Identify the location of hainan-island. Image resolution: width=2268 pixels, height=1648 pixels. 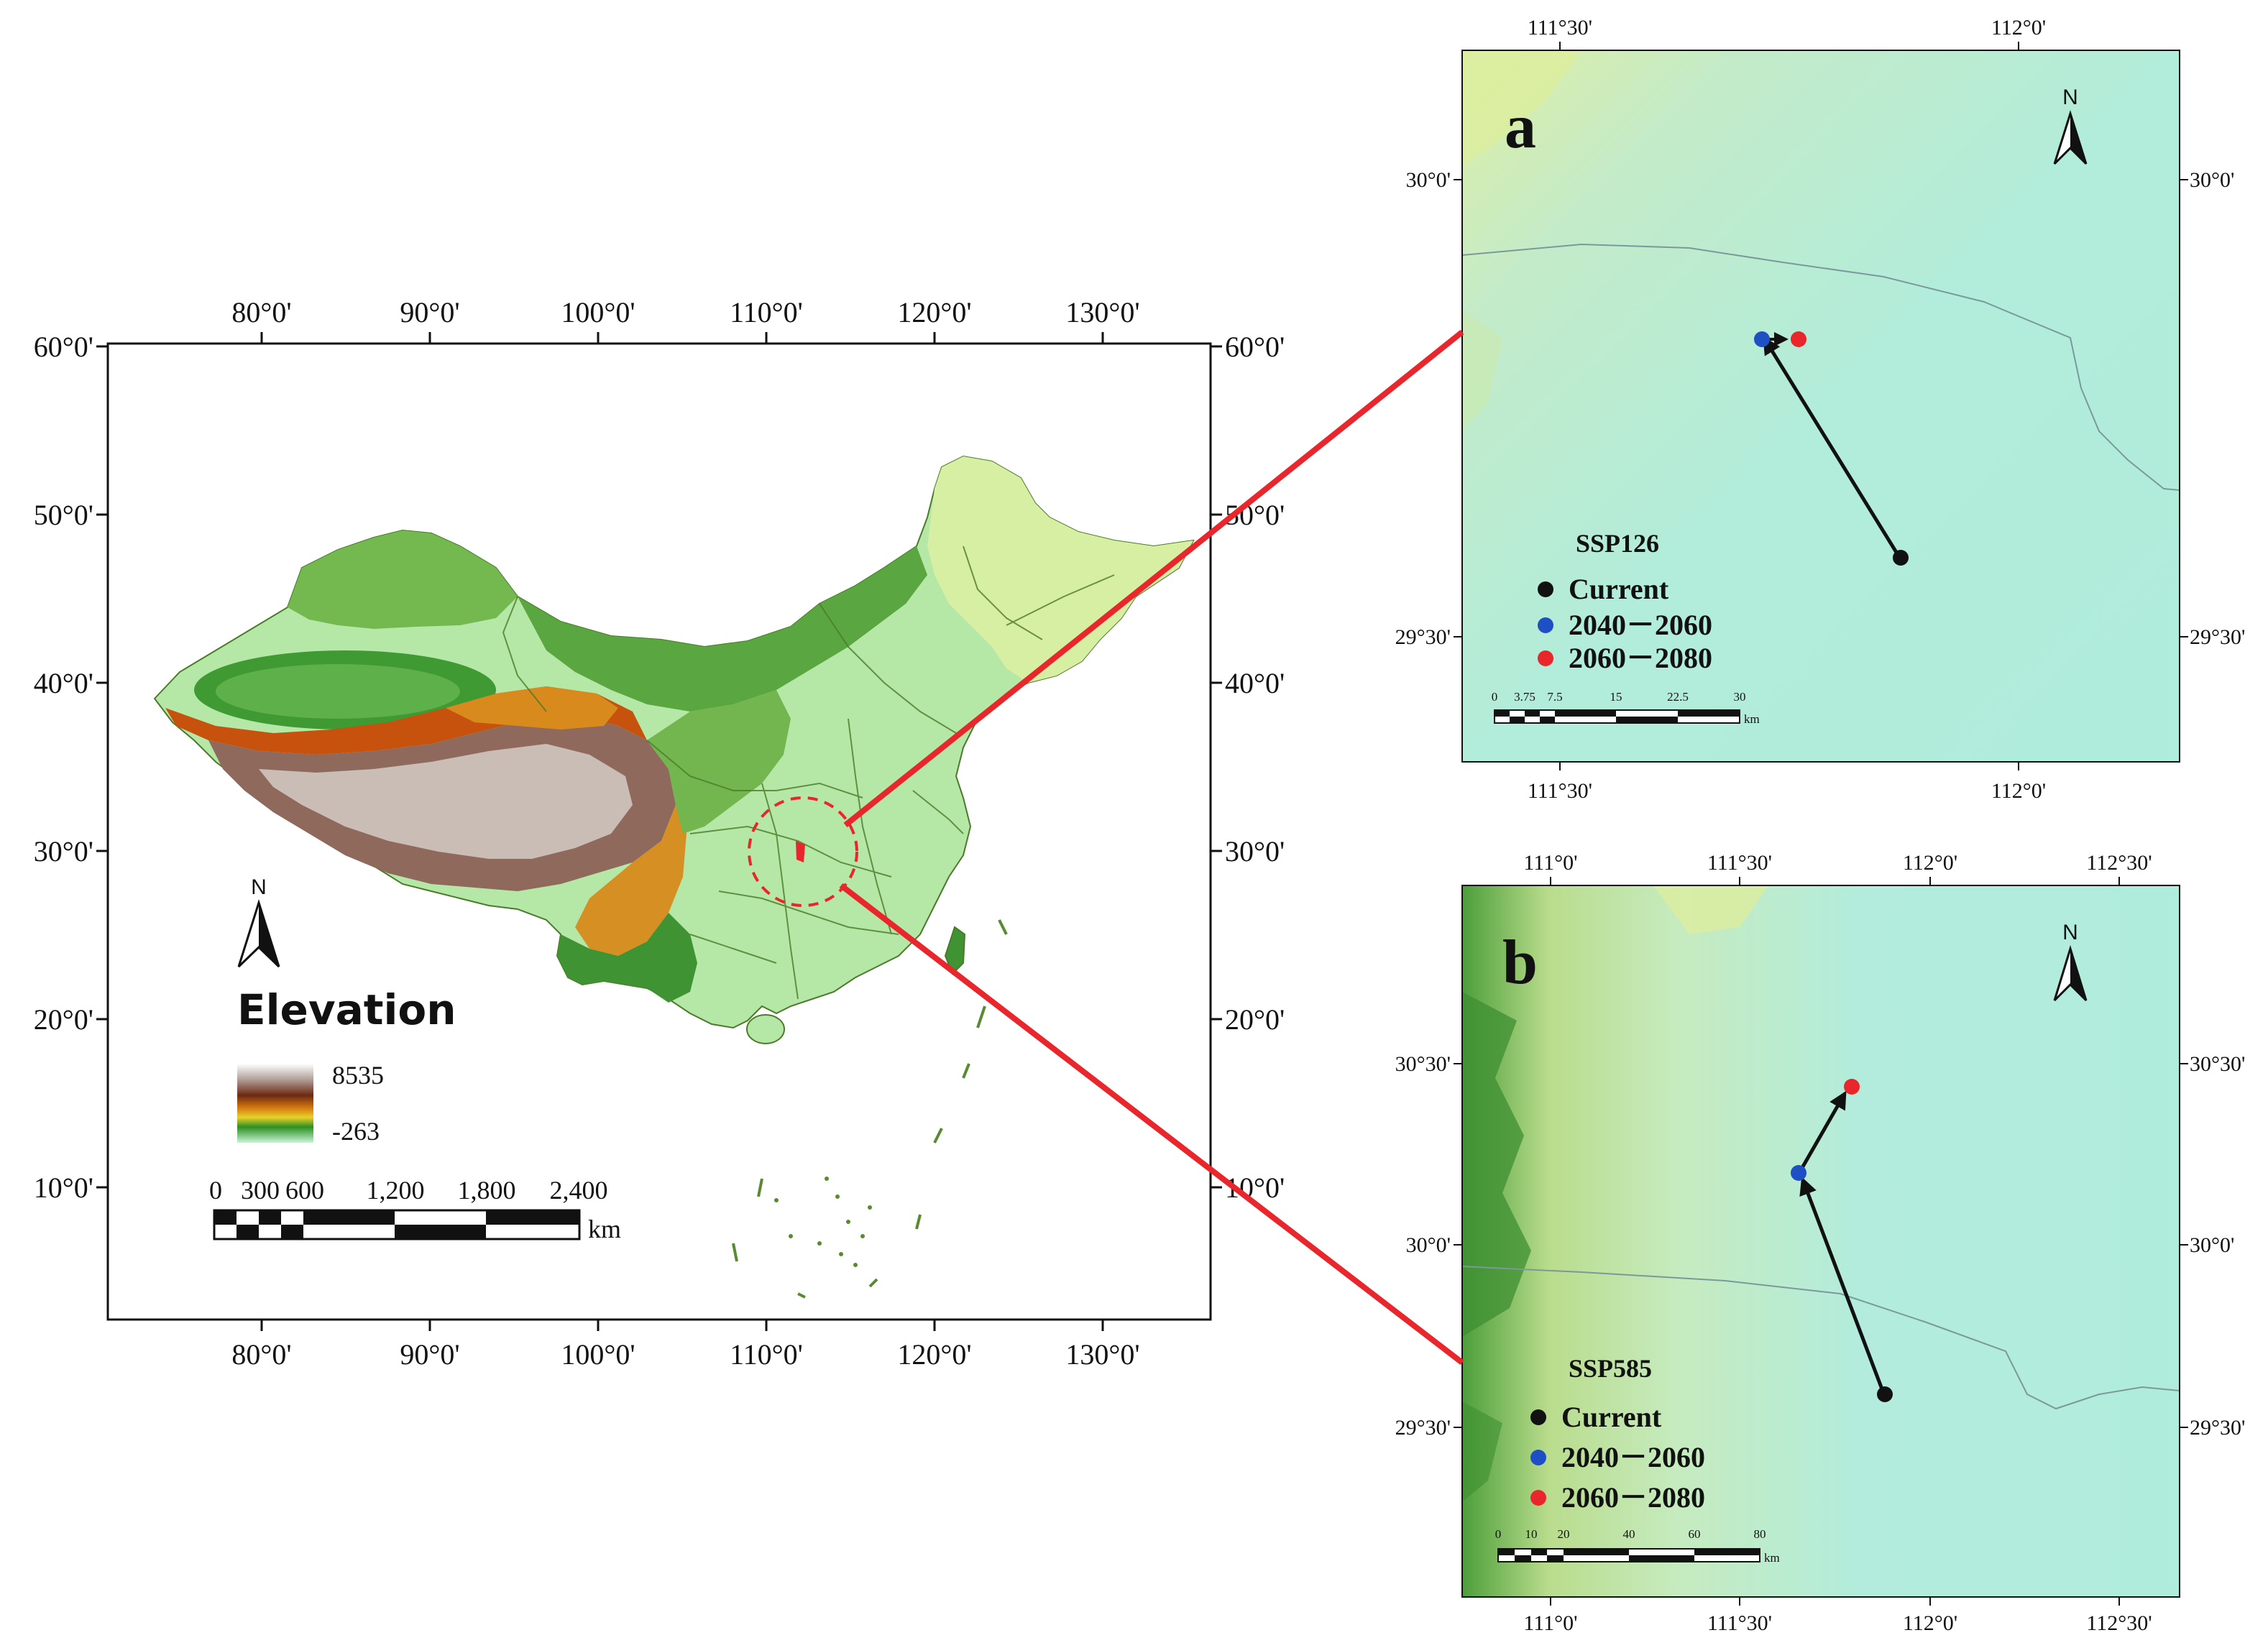
(765, 1029).